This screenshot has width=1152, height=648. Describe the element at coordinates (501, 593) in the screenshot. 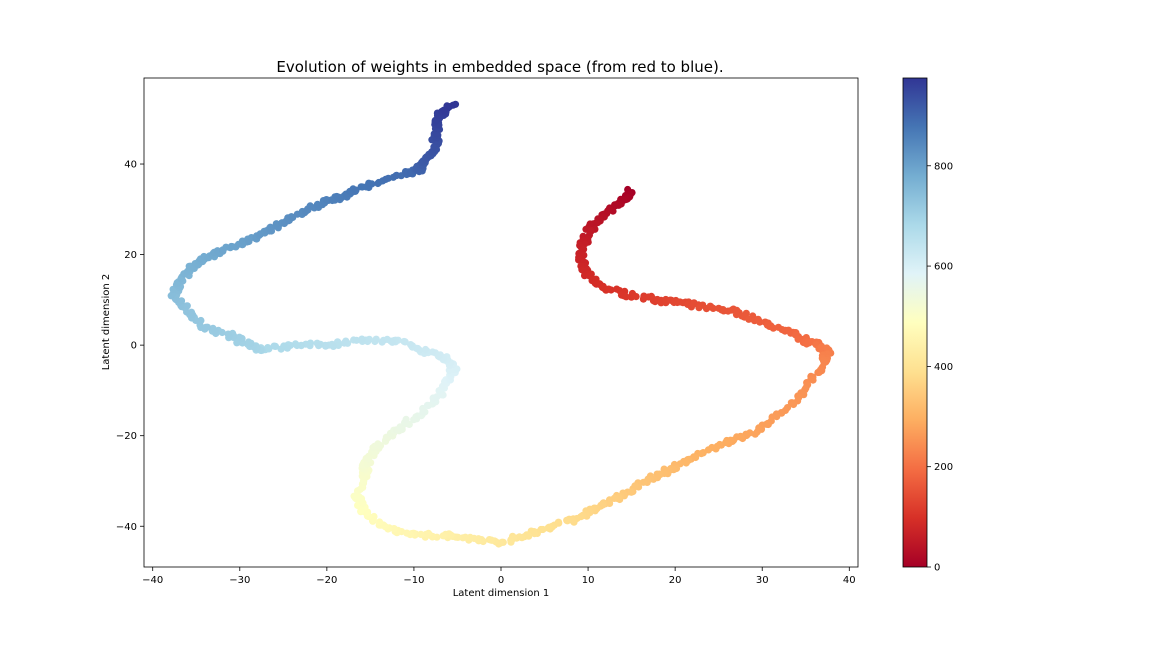

I see `x-axis-label: Latent dimension 1` at that location.